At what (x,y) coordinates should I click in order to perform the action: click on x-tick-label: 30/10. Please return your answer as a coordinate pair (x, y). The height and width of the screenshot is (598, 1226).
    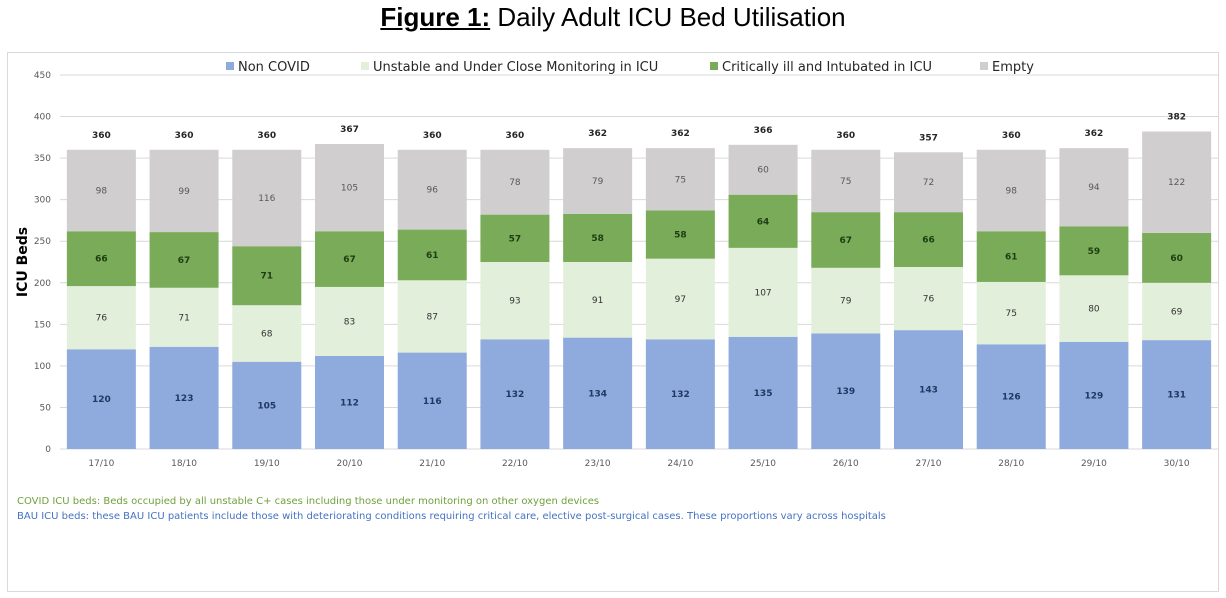
    Looking at the image, I should click on (1177, 464).